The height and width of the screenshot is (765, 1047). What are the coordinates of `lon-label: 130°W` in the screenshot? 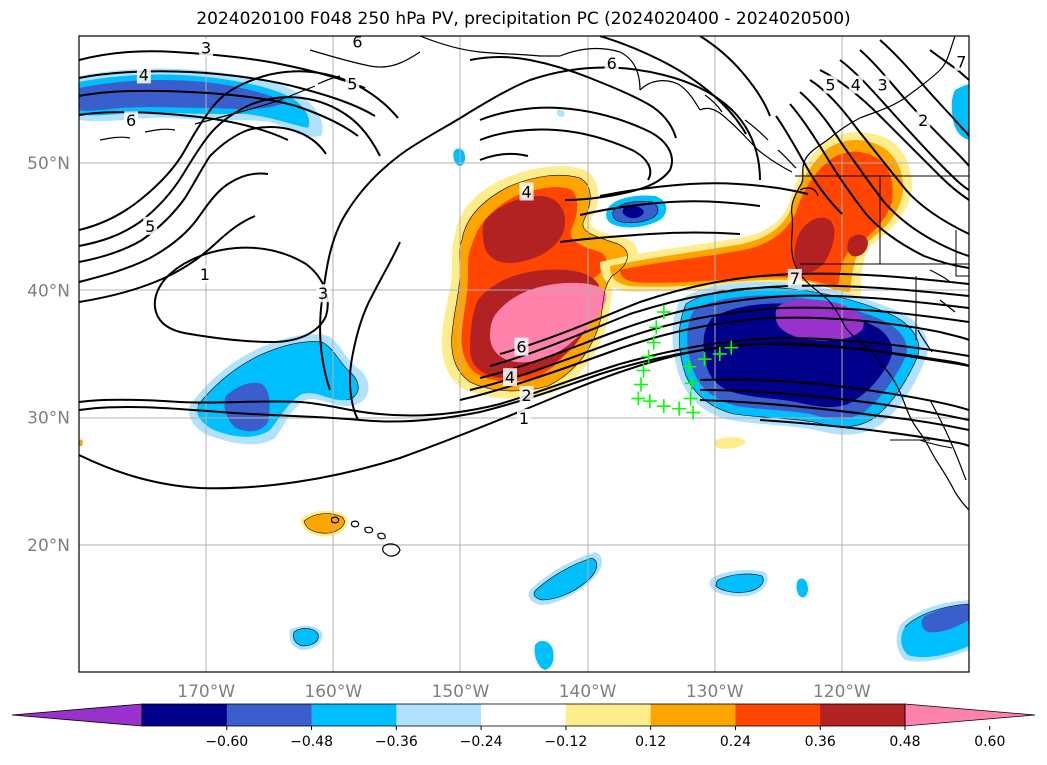 It's located at (715, 692).